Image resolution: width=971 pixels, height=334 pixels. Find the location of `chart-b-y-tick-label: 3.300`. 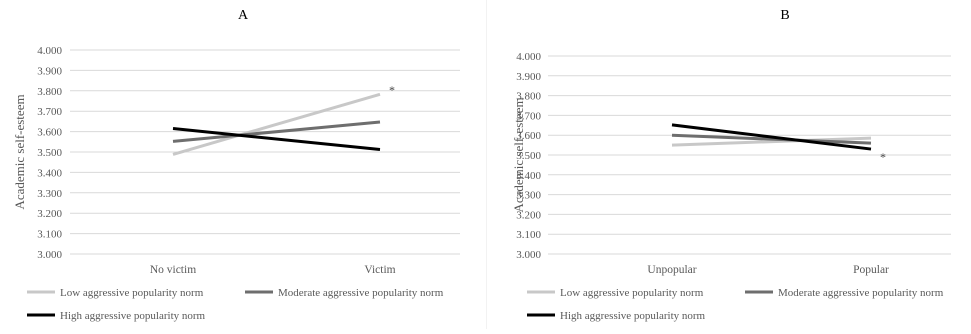

chart-b-y-tick-label: 3.300 is located at coordinates (528, 196).